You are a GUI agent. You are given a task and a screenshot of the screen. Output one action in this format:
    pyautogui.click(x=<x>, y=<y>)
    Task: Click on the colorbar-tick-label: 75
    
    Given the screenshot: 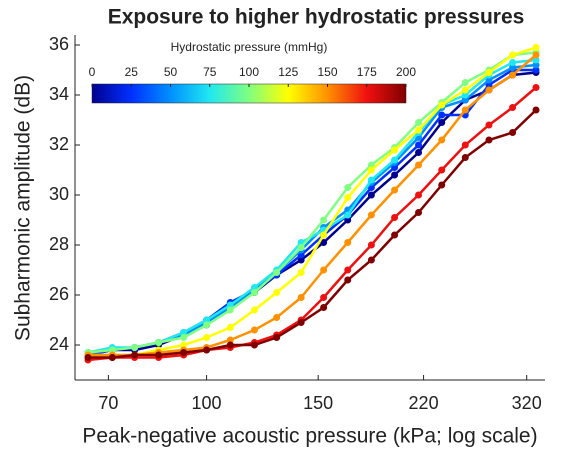 What is the action you would take?
    pyautogui.click(x=210, y=72)
    